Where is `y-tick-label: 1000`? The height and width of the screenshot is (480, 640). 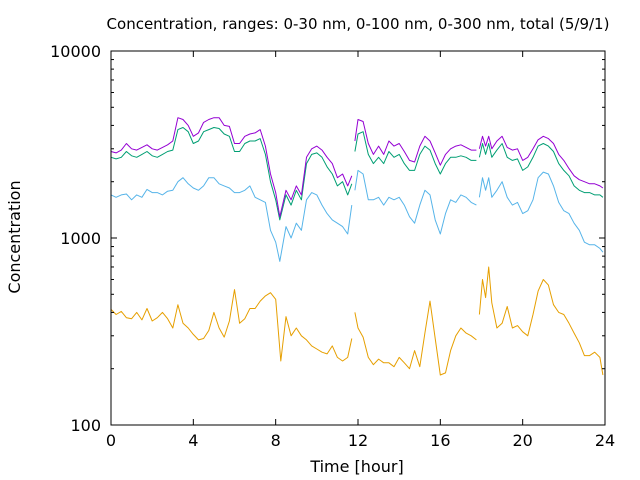 y-tick-label: 1000 is located at coordinates (80, 238).